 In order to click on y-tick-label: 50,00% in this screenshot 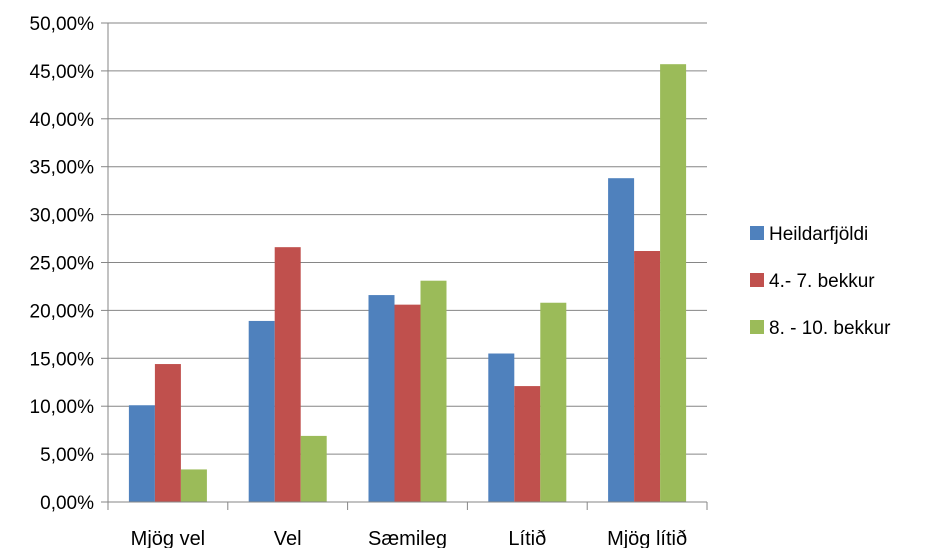, I will do `click(62, 24)`.